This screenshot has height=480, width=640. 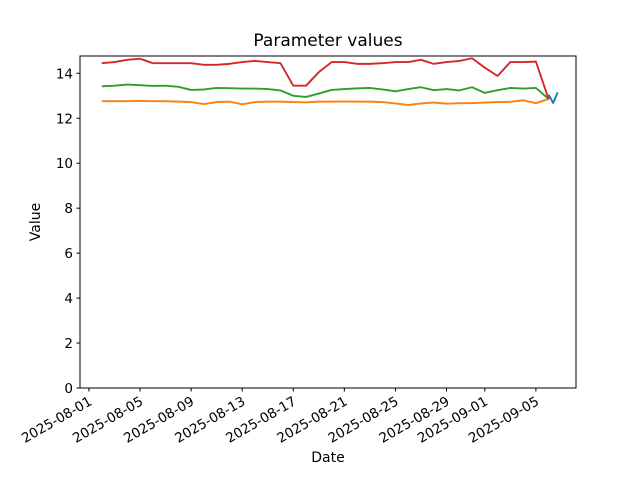 I want to click on y-axis-ticks: 0 2 4 6 8 10 12 14, so click(x=68, y=231).